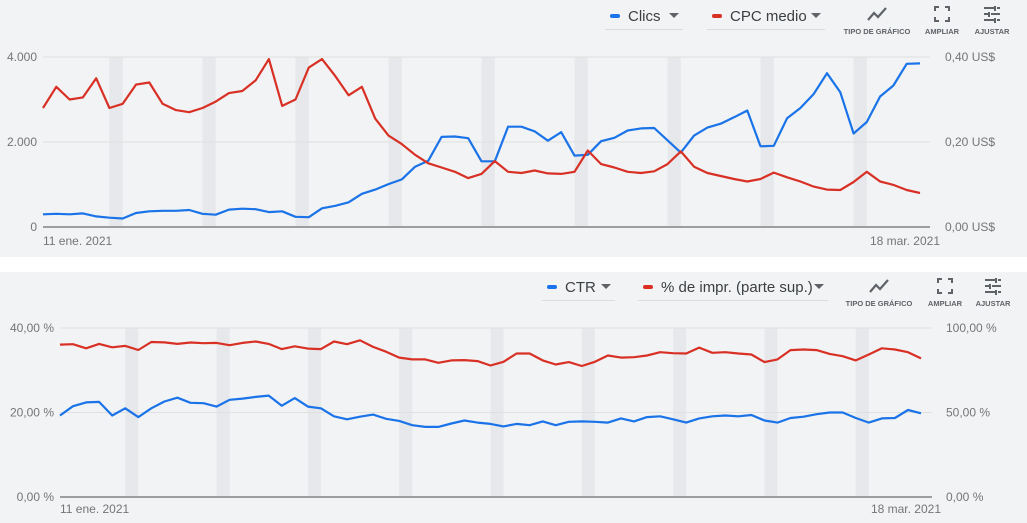 The width and height of the screenshot is (1027, 523). I want to click on right-axis-tick-label: 0,40 US$, so click(970, 57).